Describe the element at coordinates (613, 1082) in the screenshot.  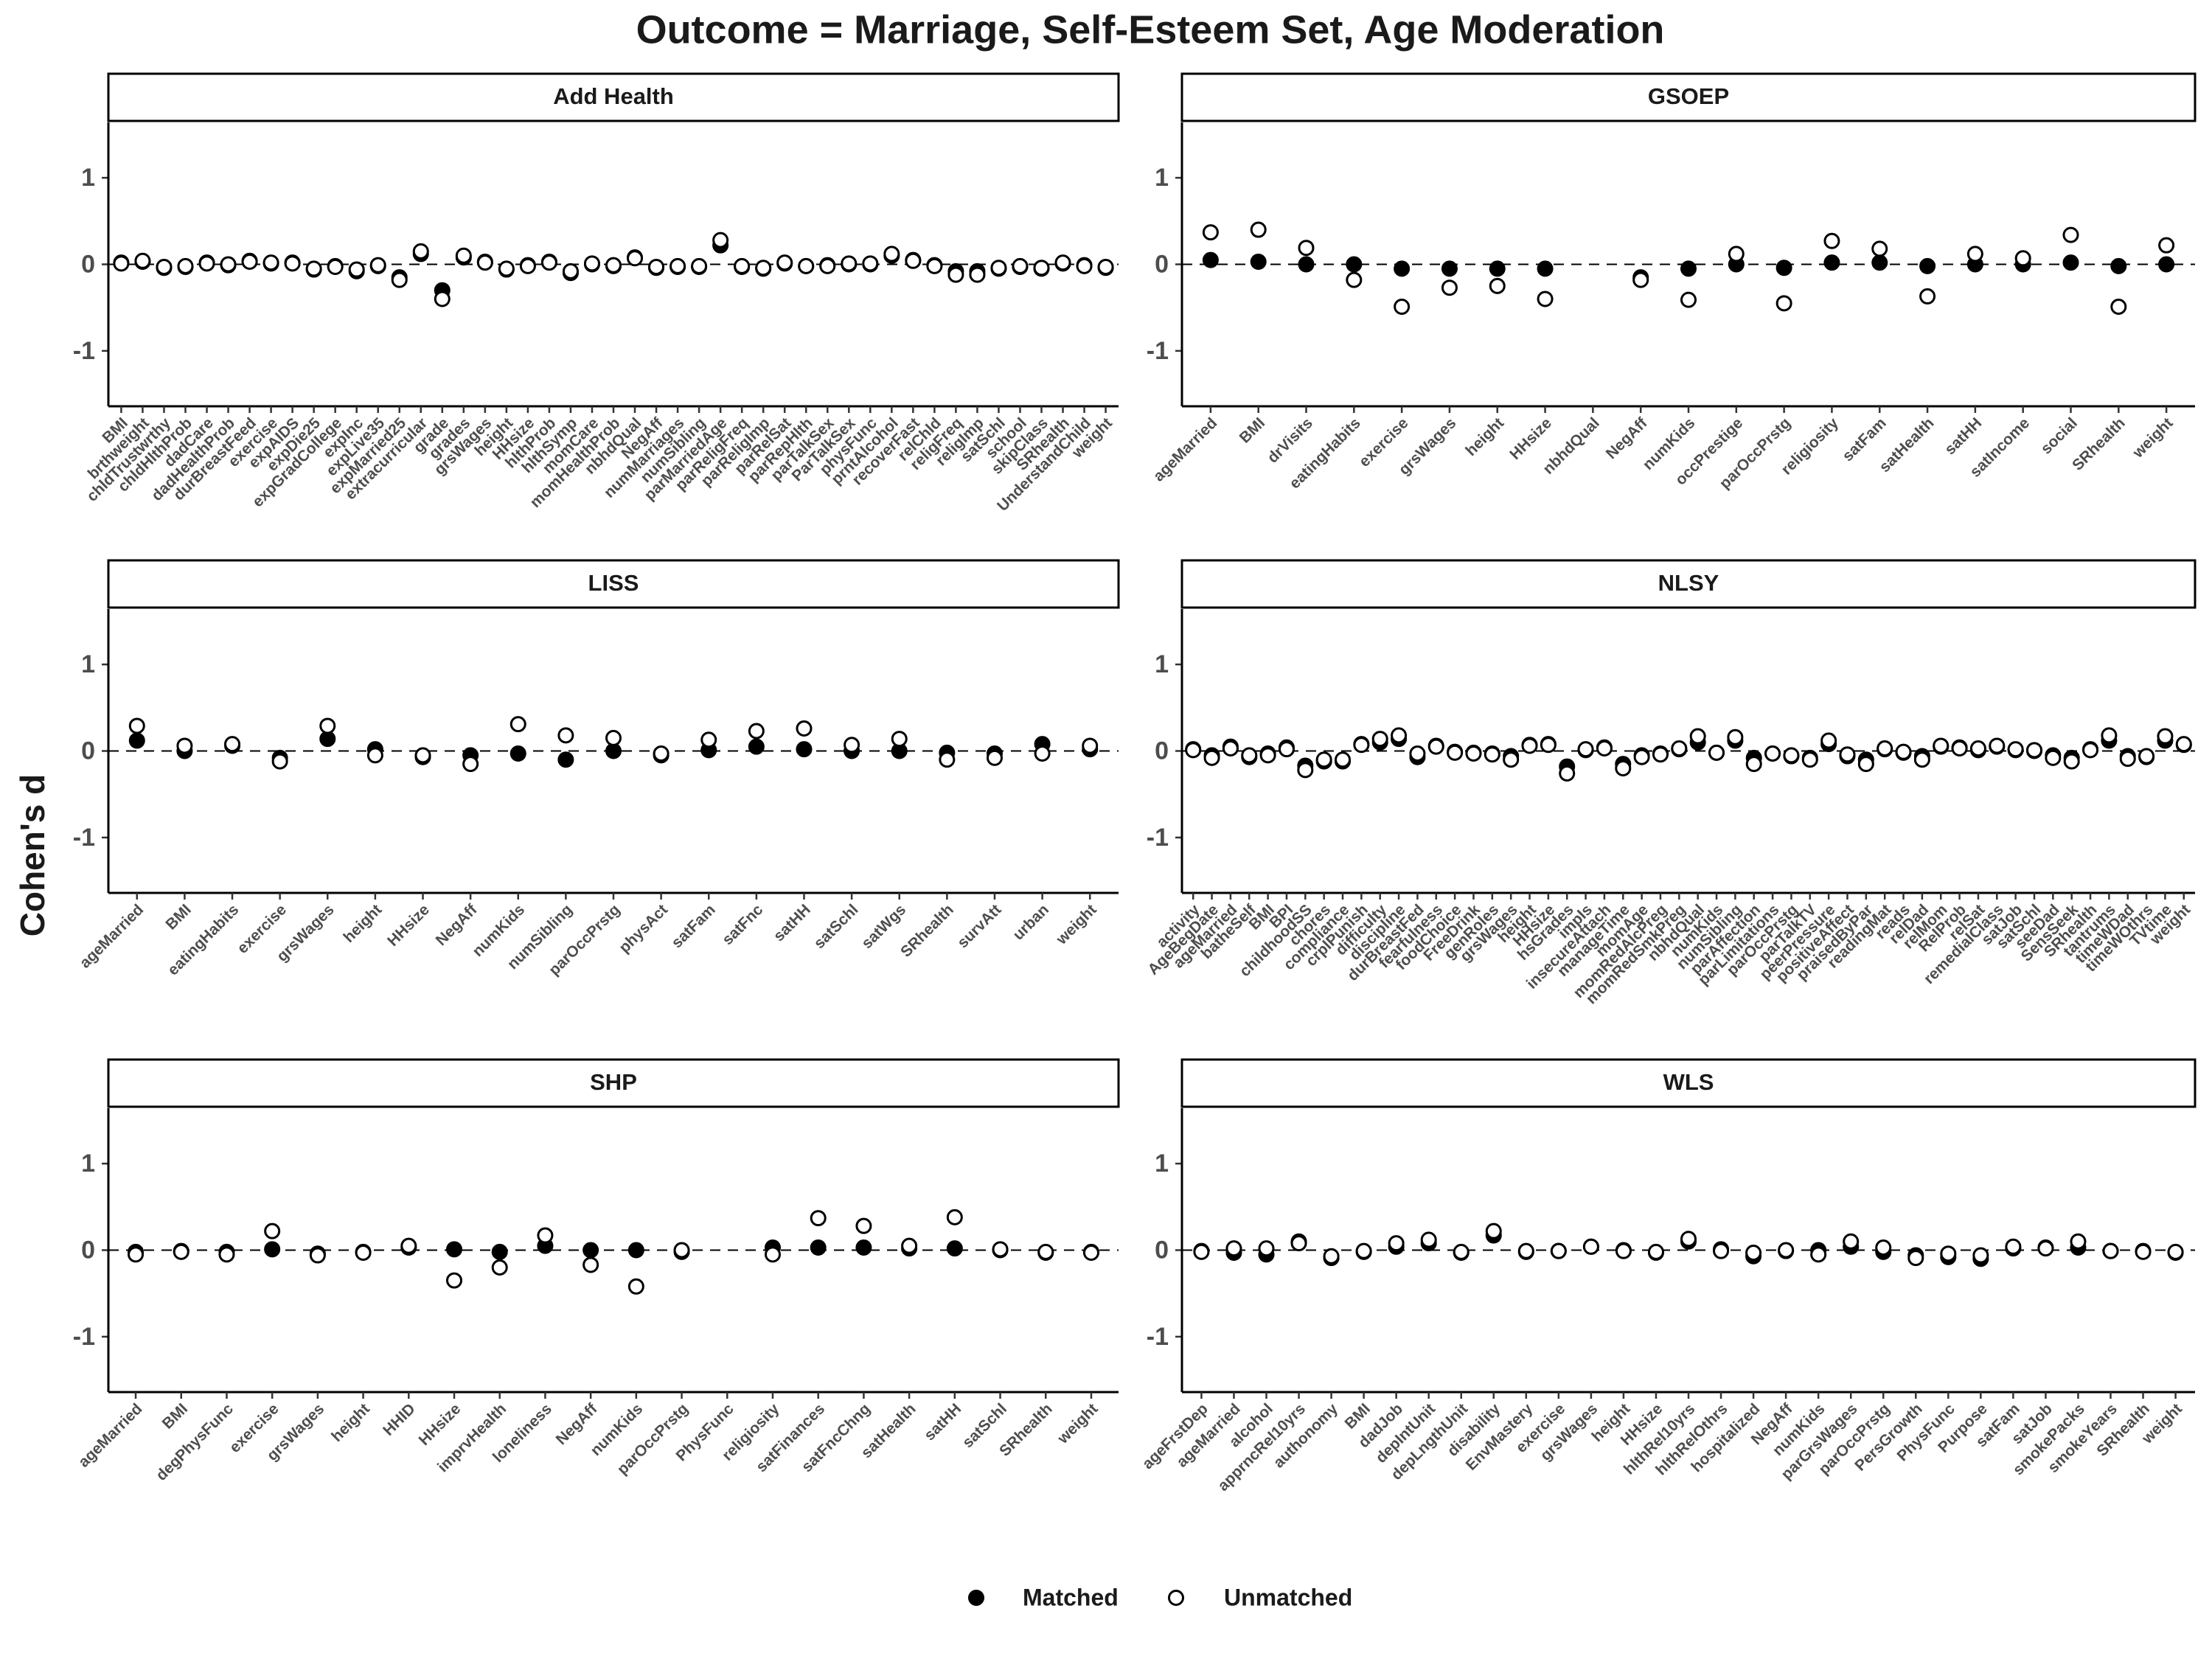
I see `panel-title: SHP` at that location.